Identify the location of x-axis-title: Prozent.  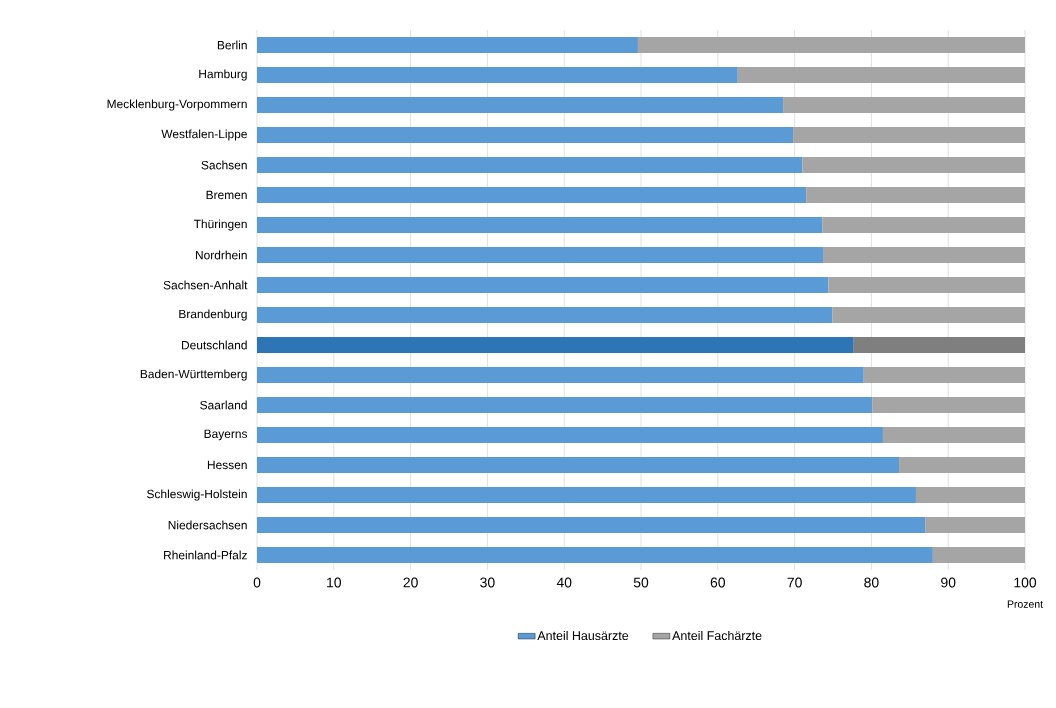
(1025, 604).